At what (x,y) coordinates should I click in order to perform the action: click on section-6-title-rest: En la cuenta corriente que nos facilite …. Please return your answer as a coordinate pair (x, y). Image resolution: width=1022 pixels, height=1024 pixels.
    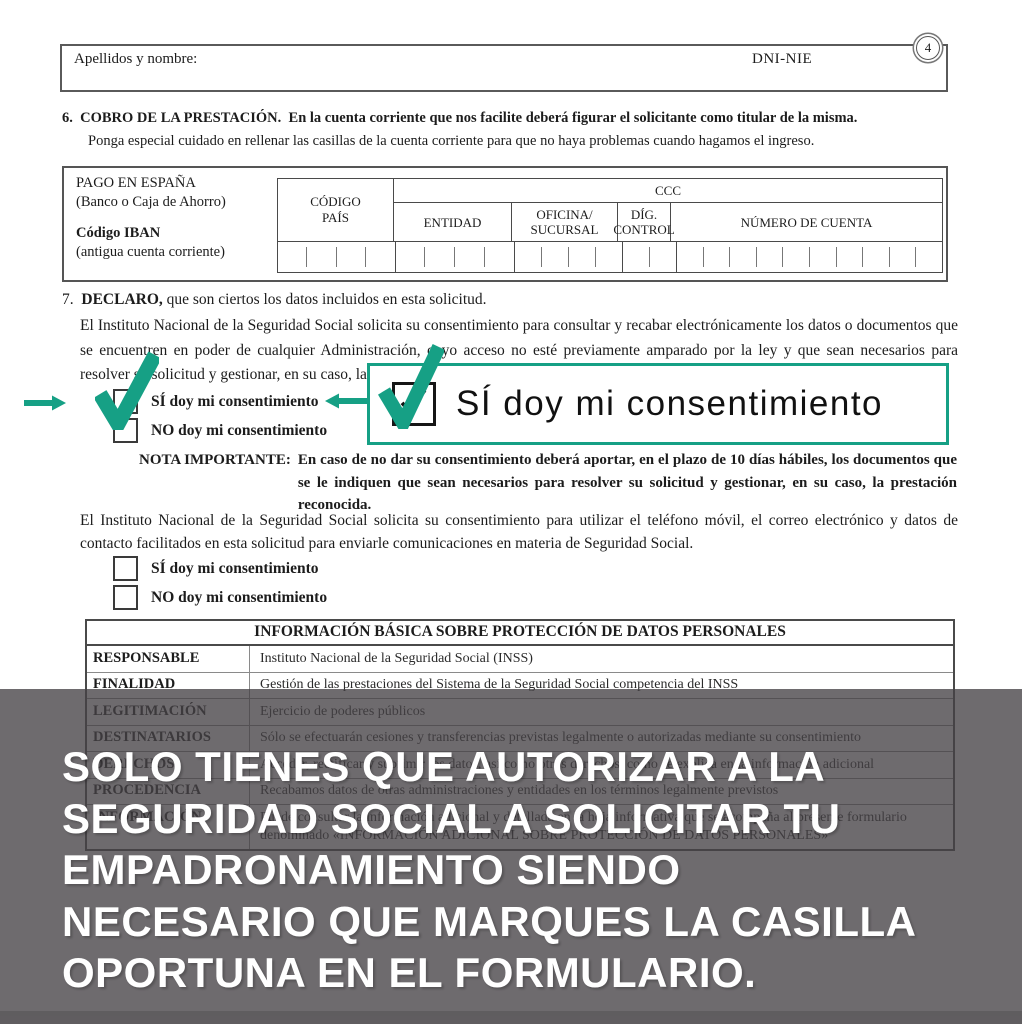
    Looking at the image, I should click on (573, 118).